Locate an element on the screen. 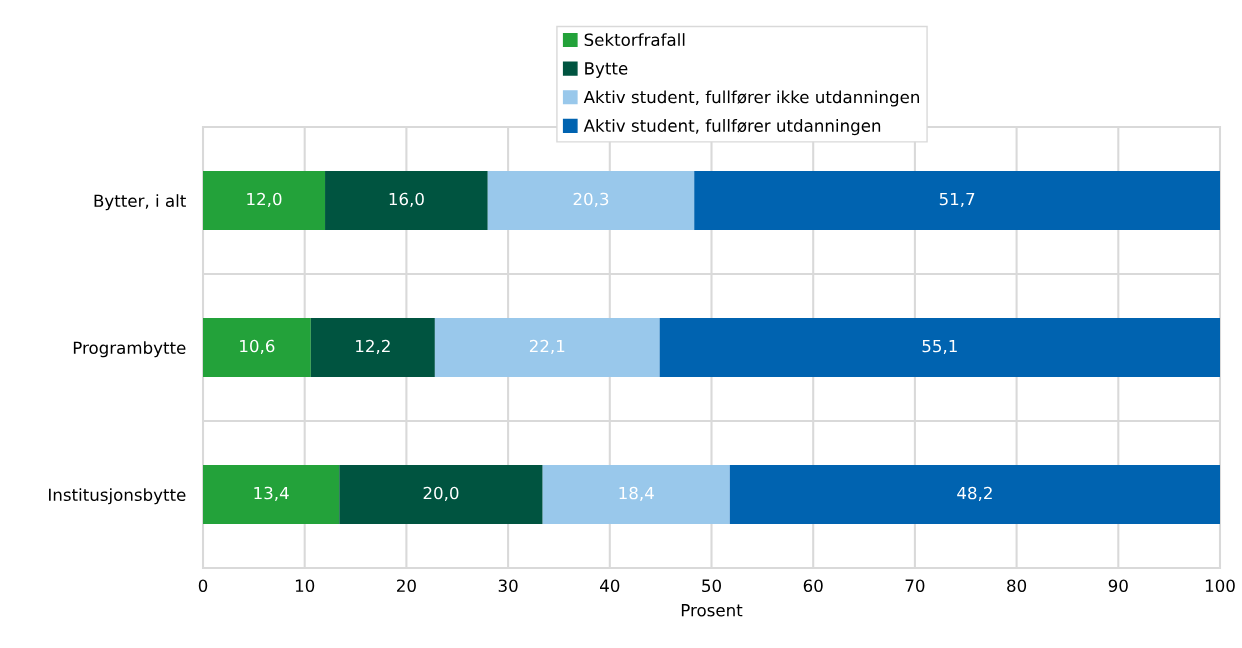 This screenshot has height=648, width=1242. x-tick-label: 0 is located at coordinates (203, 586).